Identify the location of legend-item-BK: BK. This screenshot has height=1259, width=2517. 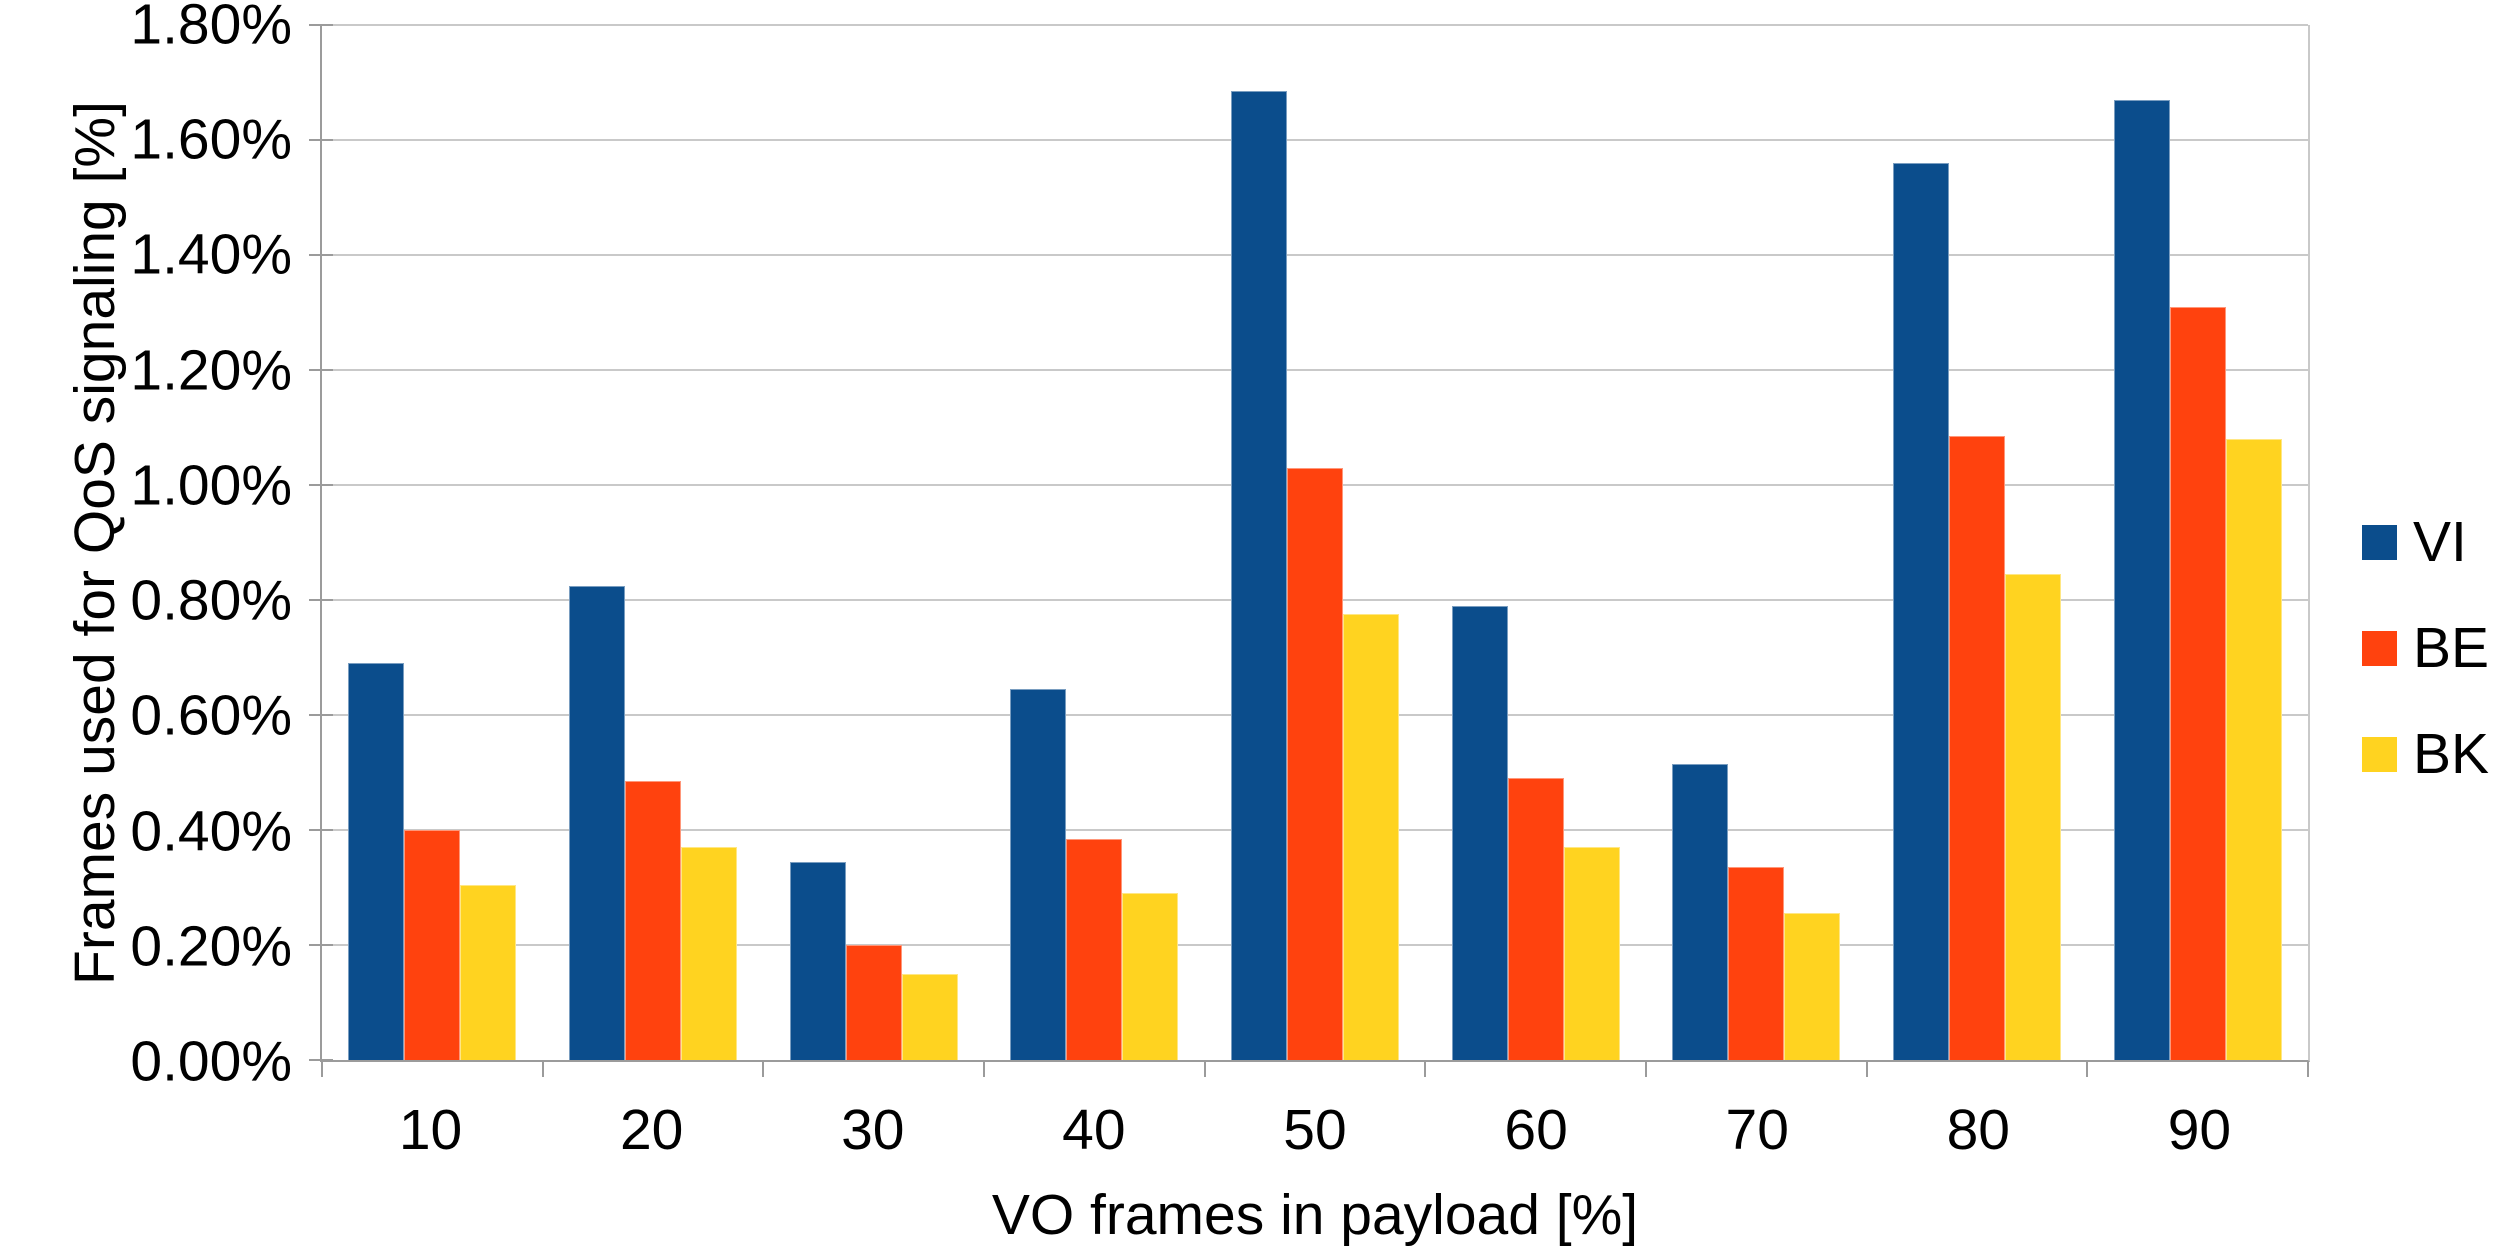
(2425, 754).